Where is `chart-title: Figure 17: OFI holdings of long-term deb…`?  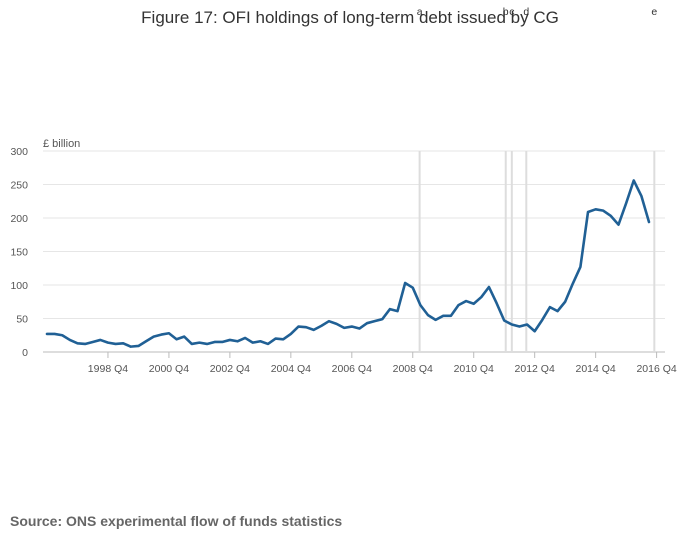 chart-title: Figure 17: OFI holdings of long-term deb… is located at coordinates (350, 17).